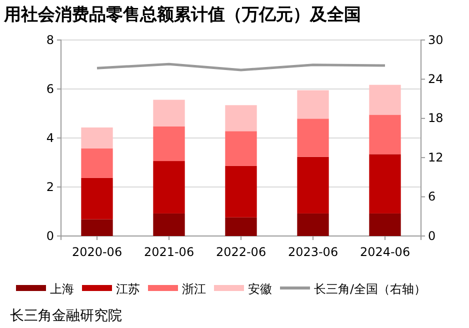 The width and height of the screenshot is (469, 328). Describe the element at coordinates (370, 289) in the screenshot. I see `legend-label: 长三角/全国（右轴）` at that location.